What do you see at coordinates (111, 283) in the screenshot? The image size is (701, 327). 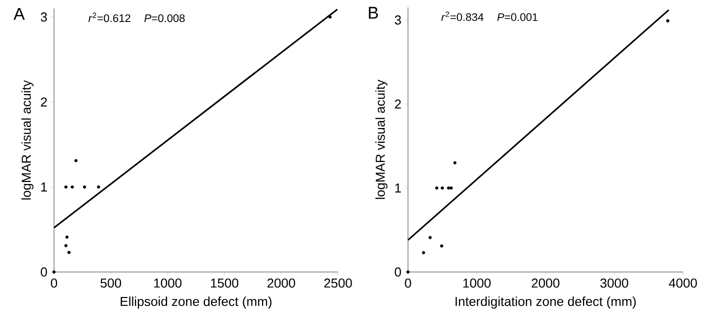 I see `x-tick-label: 500` at bounding box center [111, 283].